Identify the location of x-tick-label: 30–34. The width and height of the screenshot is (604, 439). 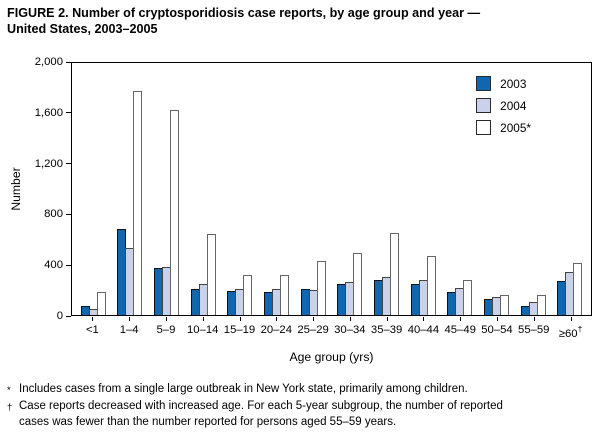
(350, 330).